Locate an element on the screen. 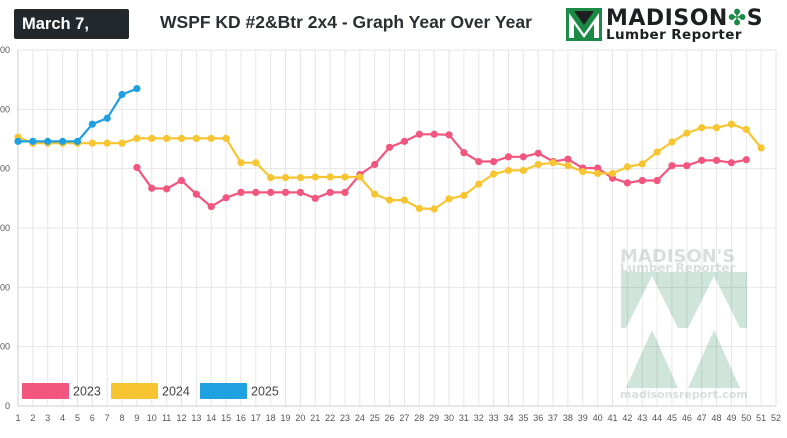 This screenshot has width=787, height=438. x-tick-label: 15 is located at coordinates (226, 418).